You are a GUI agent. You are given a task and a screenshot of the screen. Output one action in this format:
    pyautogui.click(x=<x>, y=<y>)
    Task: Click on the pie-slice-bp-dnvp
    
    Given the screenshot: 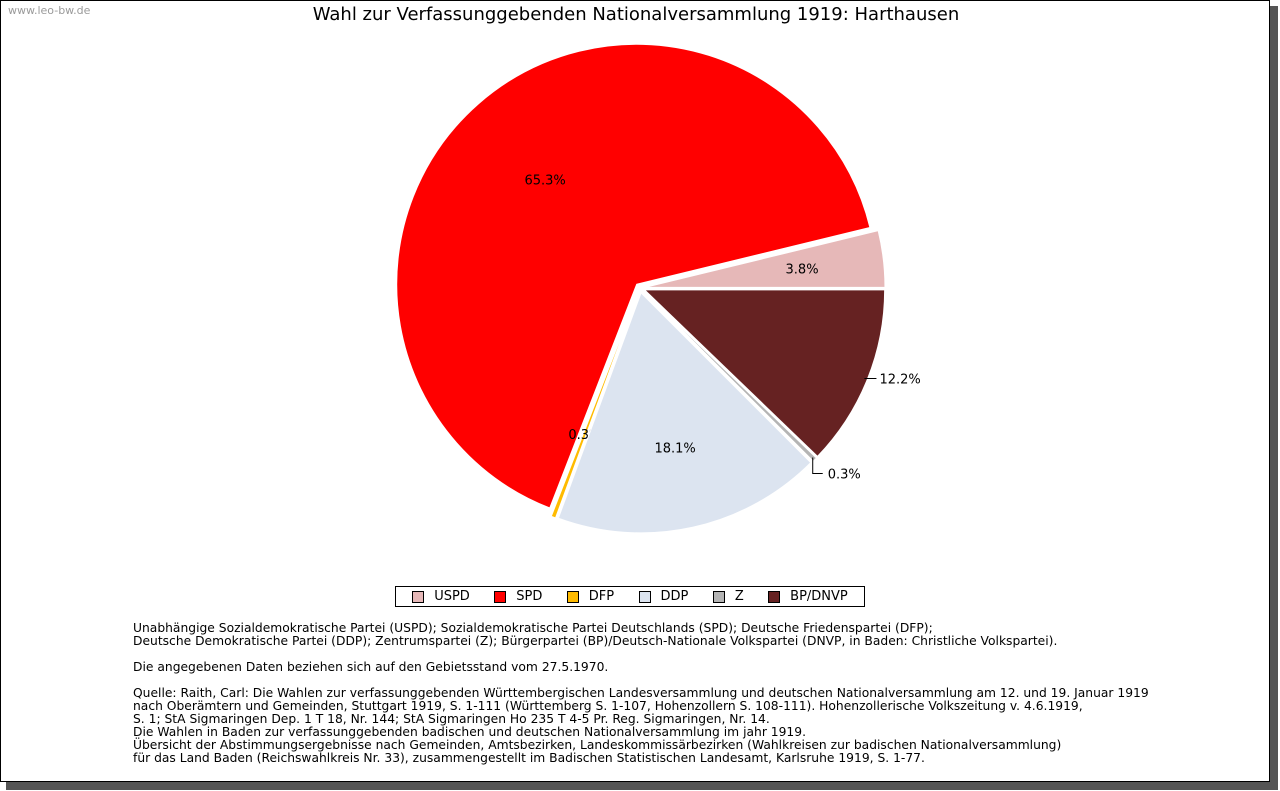 What is the action you would take?
    pyautogui.click(x=764, y=373)
    